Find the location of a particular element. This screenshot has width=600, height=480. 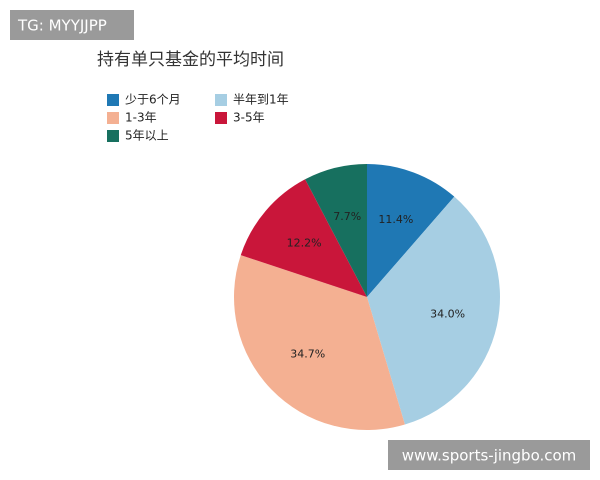

data-label: 12.2% is located at coordinates (304, 243).